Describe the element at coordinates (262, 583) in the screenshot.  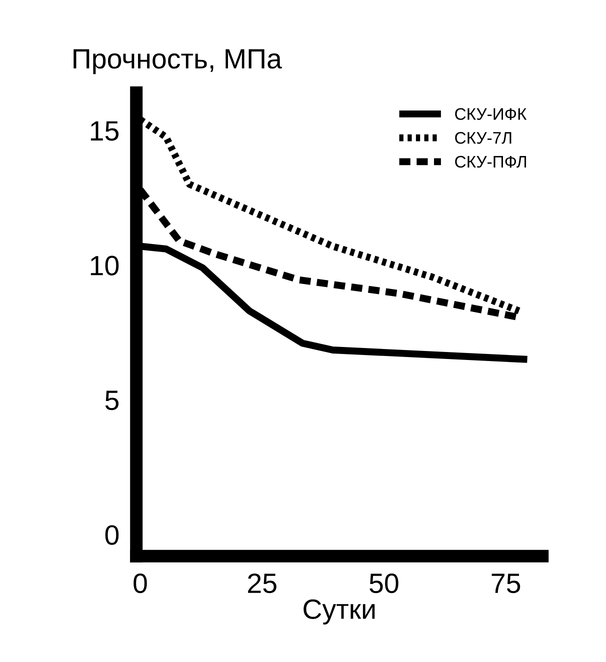
I see `x-tick-label: 25` at that location.